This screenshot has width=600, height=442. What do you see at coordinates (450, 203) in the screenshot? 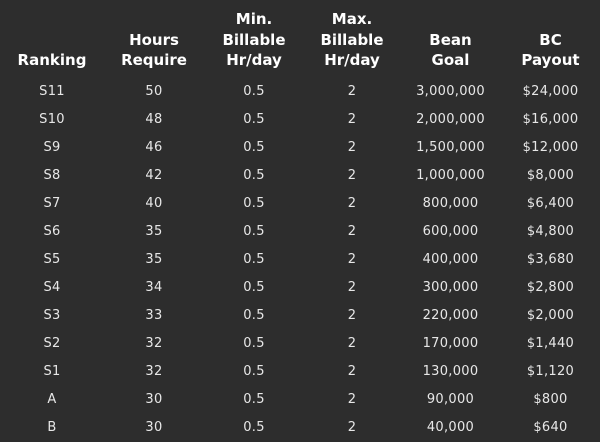
I see `table-cell: 800,000` at bounding box center [450, 203].